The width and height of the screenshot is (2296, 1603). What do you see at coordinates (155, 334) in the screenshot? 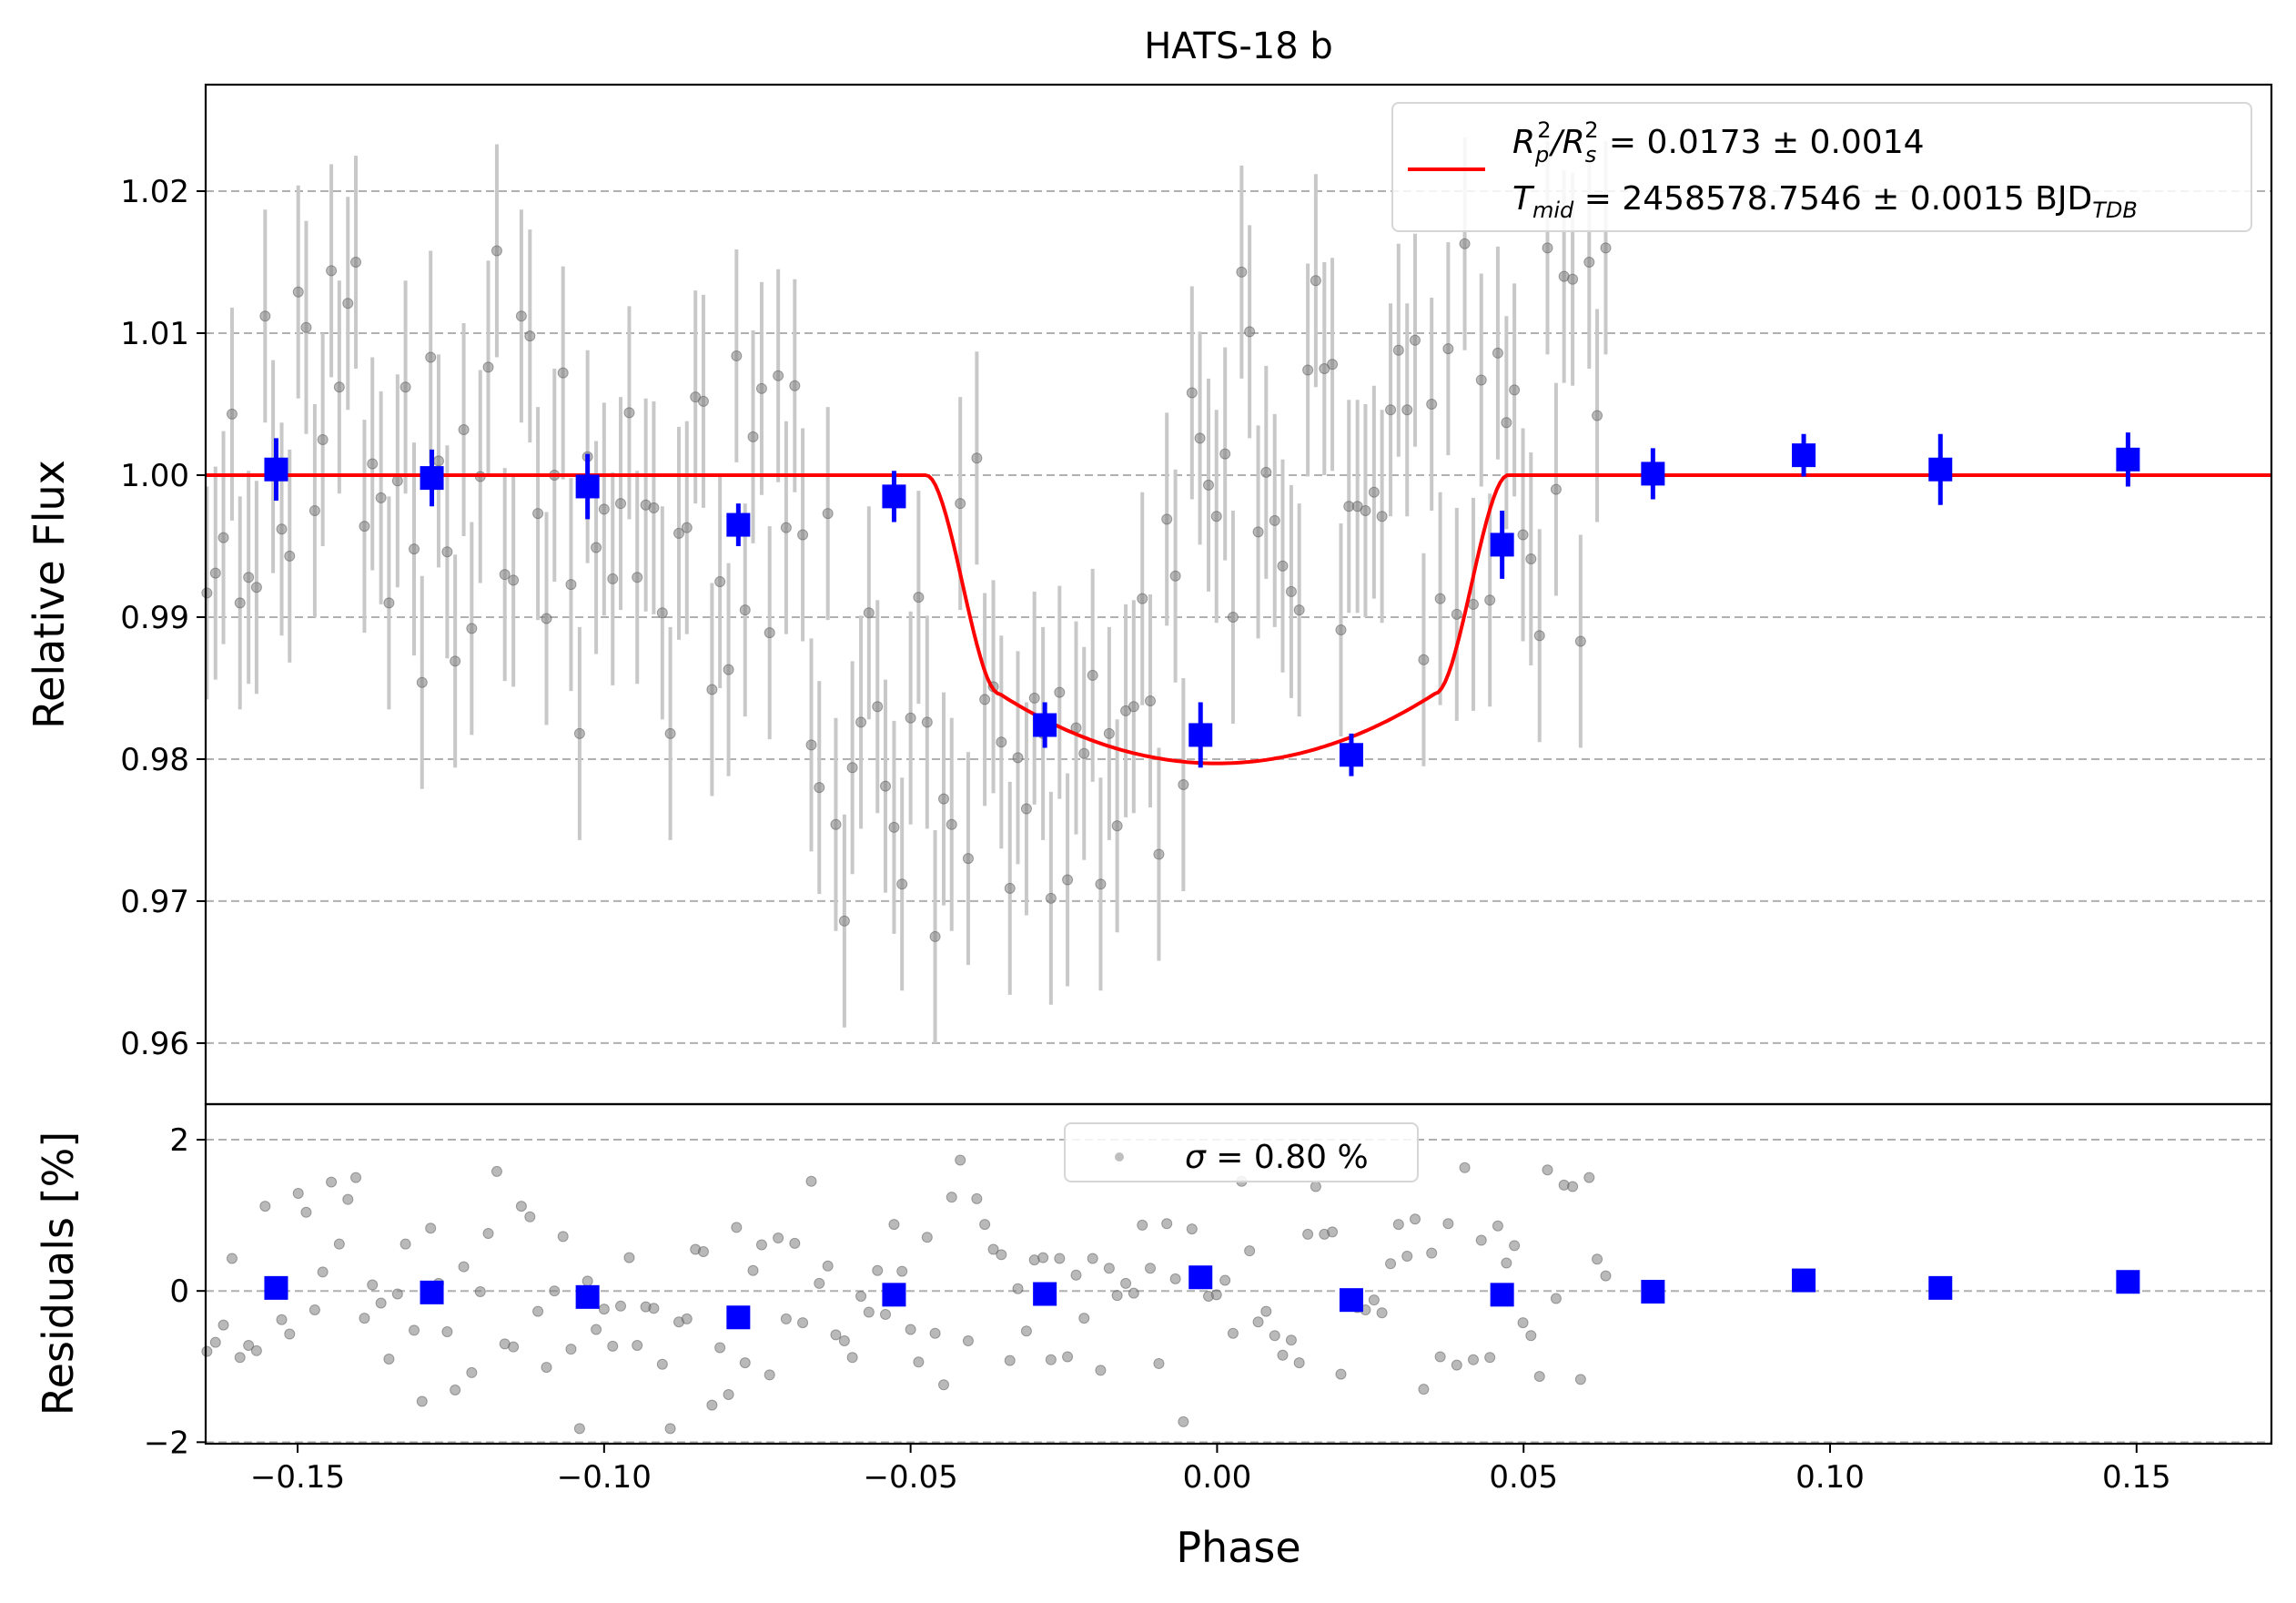
I see `main-y-tick-label: 1.01` at bounding box center [155, 334].